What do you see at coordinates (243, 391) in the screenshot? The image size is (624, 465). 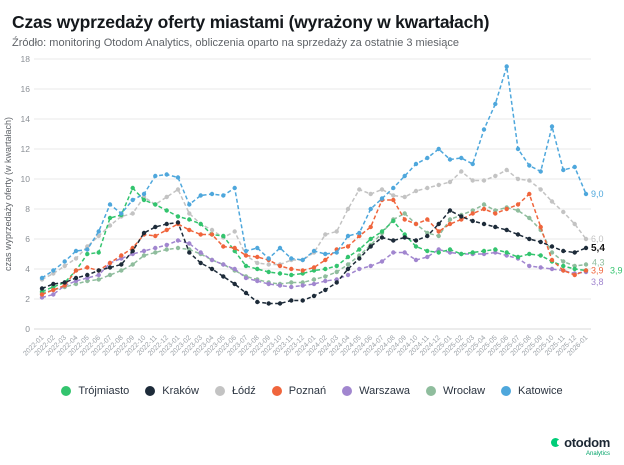 I see `legend-label: Łódź` at bounding box center [243, 391].